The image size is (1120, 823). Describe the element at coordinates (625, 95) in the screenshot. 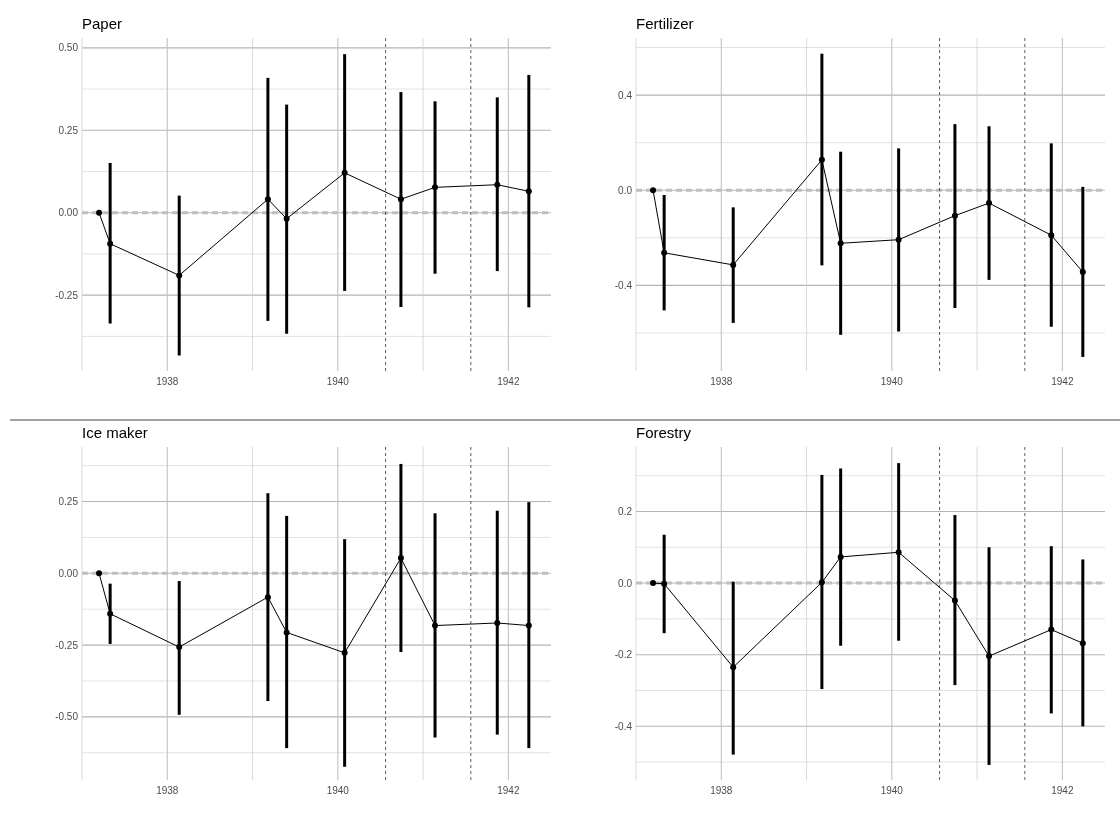

I see `y-tick-label: 0.4` at that location.